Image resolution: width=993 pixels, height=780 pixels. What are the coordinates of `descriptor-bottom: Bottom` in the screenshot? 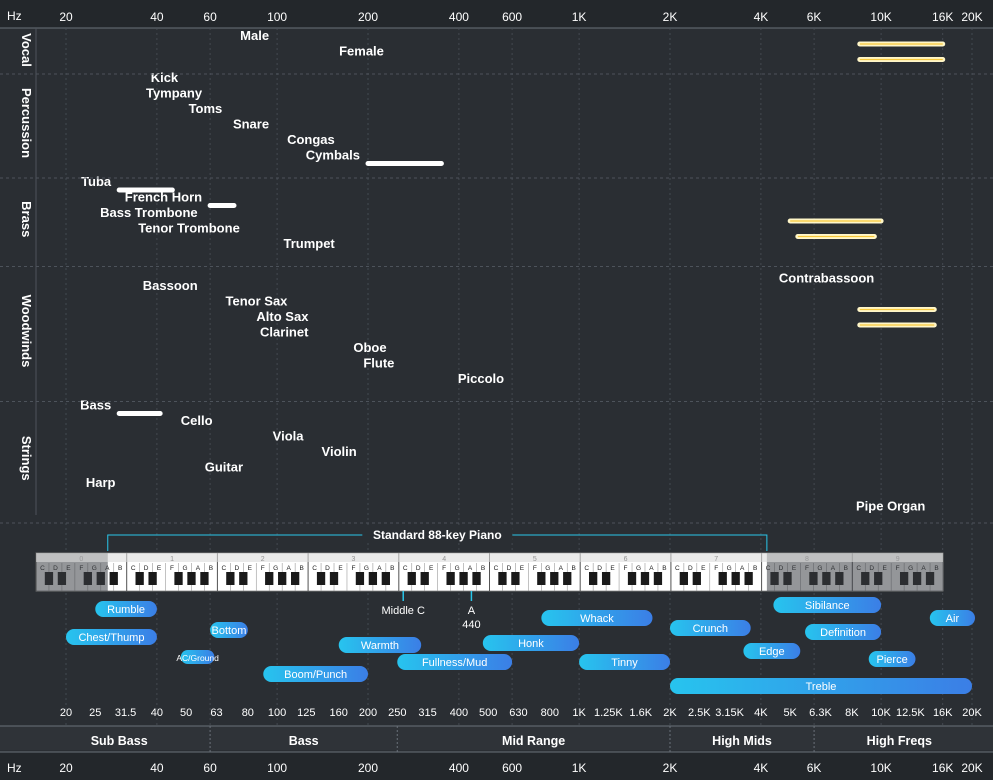 It's located at (229, 630).